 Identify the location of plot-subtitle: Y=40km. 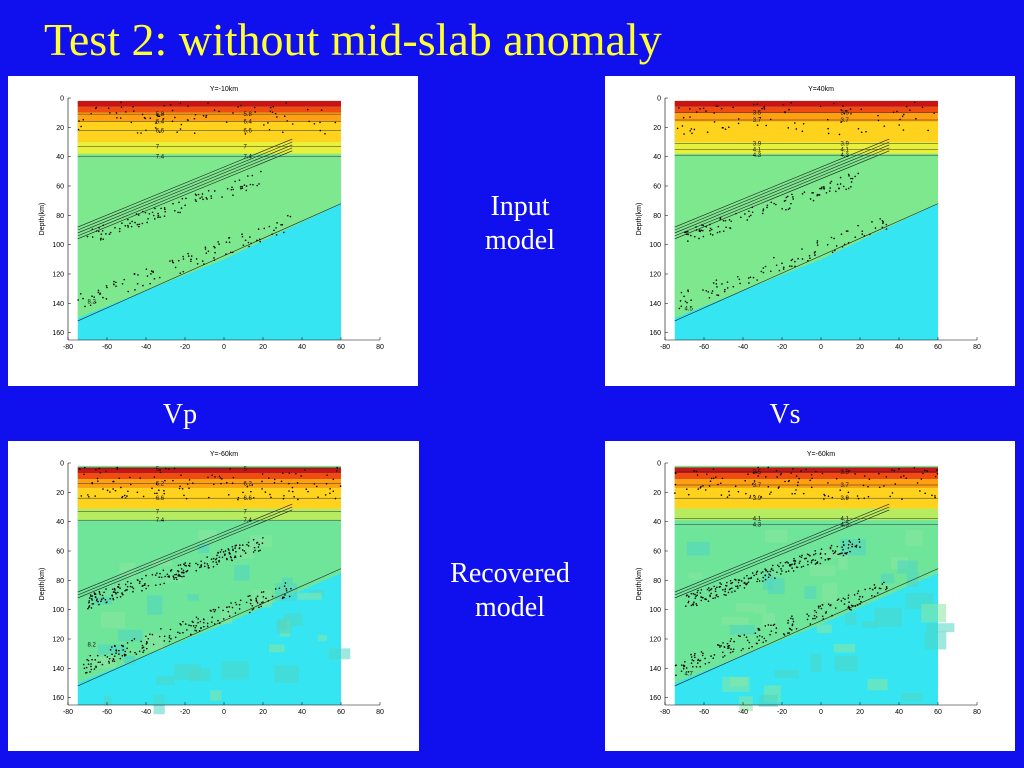
(821, 89).